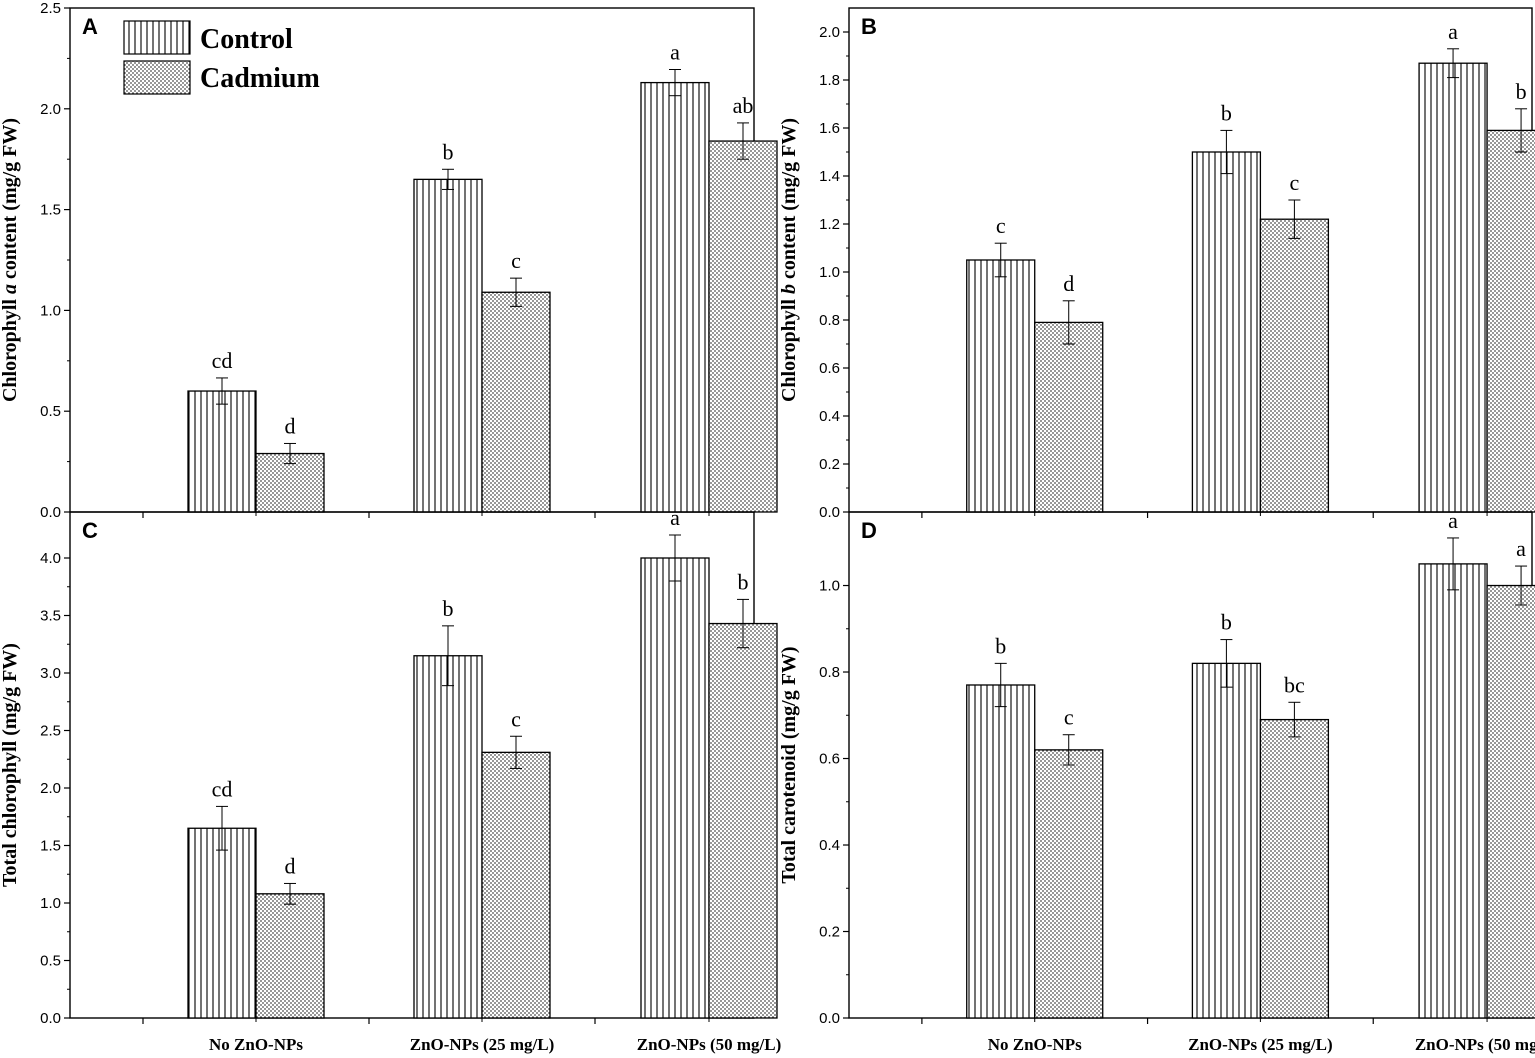  Describe the element at coordinates (50, 903) in the screenshot. I see `y-tick-label-c: 1.0` at that location.